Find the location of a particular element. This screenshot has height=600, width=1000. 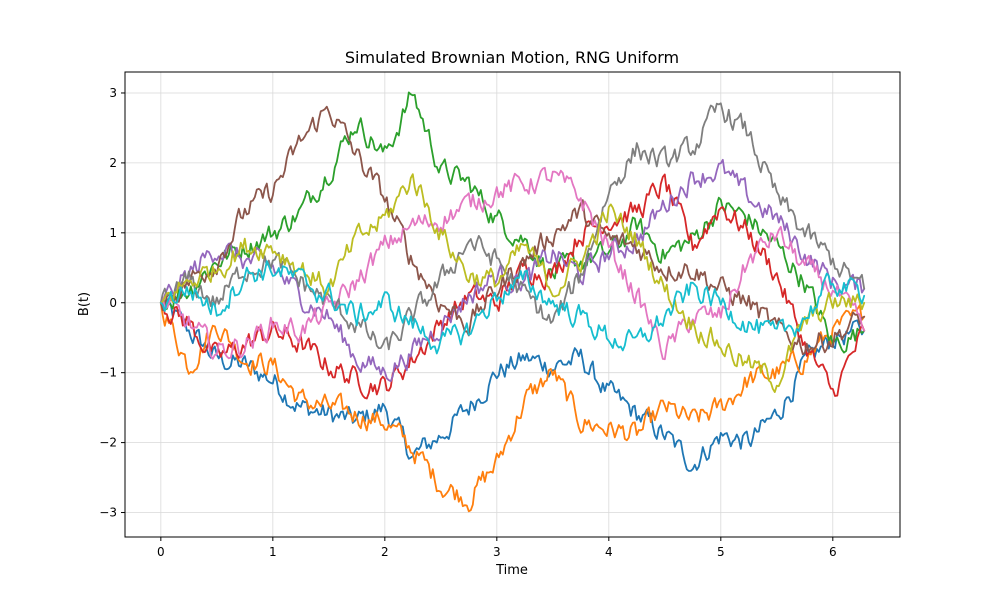

y-tick-label: 0 is located at coordinates (113, 303).